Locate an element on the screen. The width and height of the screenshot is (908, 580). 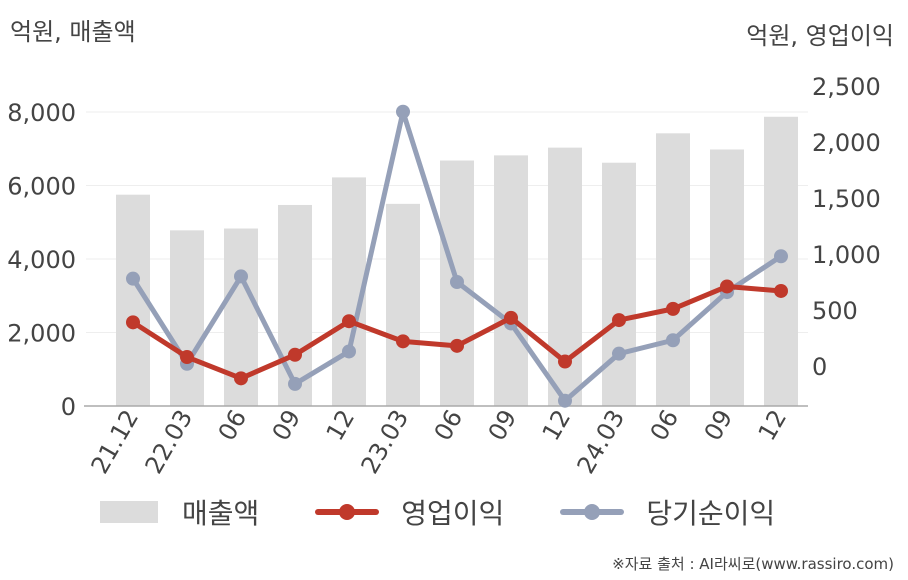
legend-item-operating-profit: 영업이익 is located at coordinates (409, 512).